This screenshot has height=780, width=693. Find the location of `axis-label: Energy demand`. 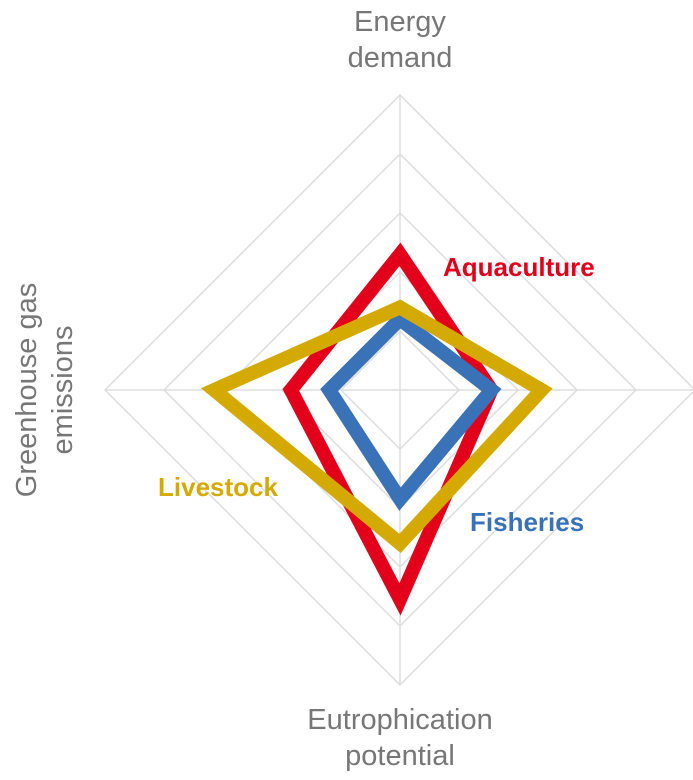

axis-label: Energy demand is located at coordinates (400, 40).